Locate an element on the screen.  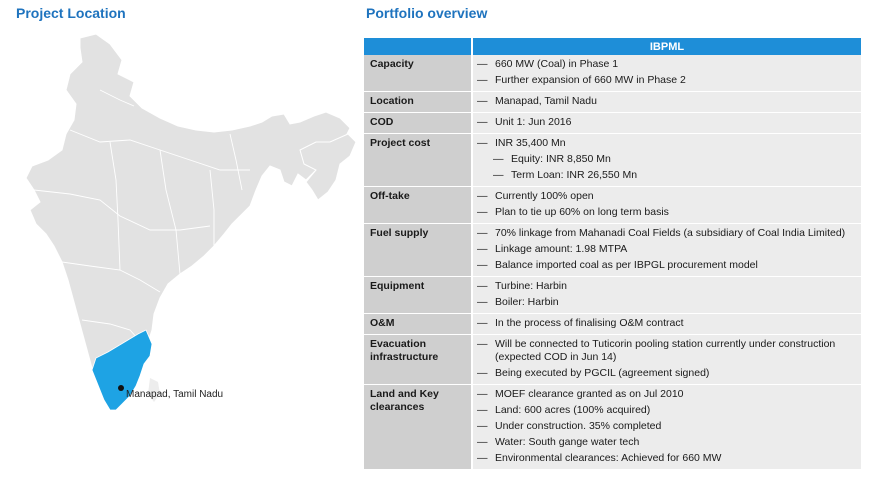
bullet-text: MOEF clearance granted as on Jul 2010 is located at coordinates (589, 394).